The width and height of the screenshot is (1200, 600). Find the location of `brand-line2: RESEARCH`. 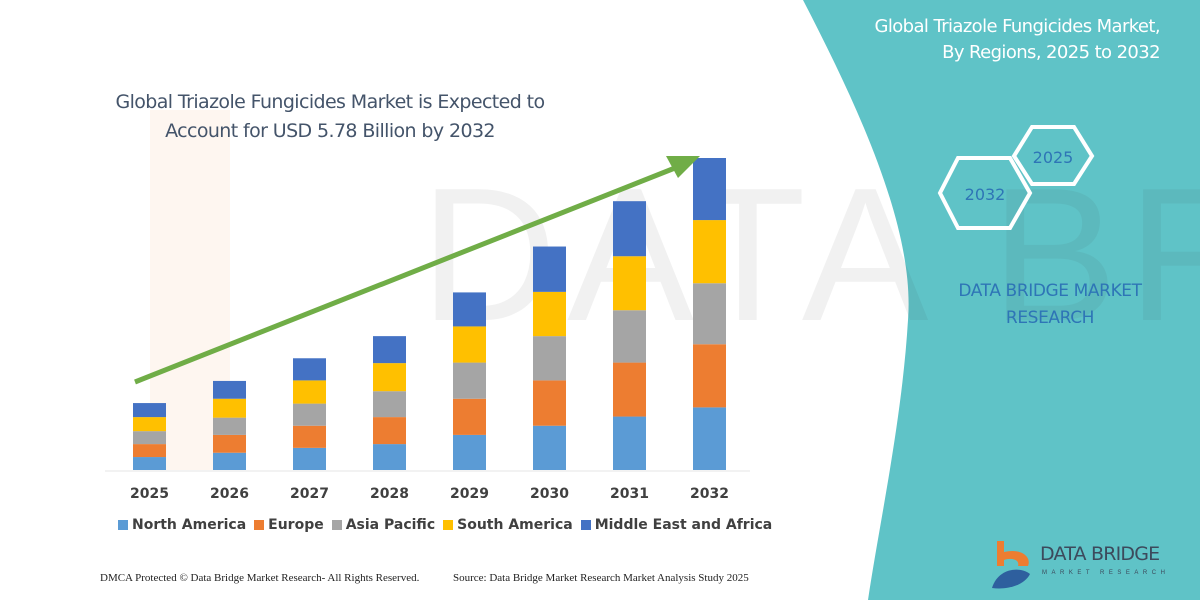

brand-line2: RESEARCH is located at coordinates (1050, 318).